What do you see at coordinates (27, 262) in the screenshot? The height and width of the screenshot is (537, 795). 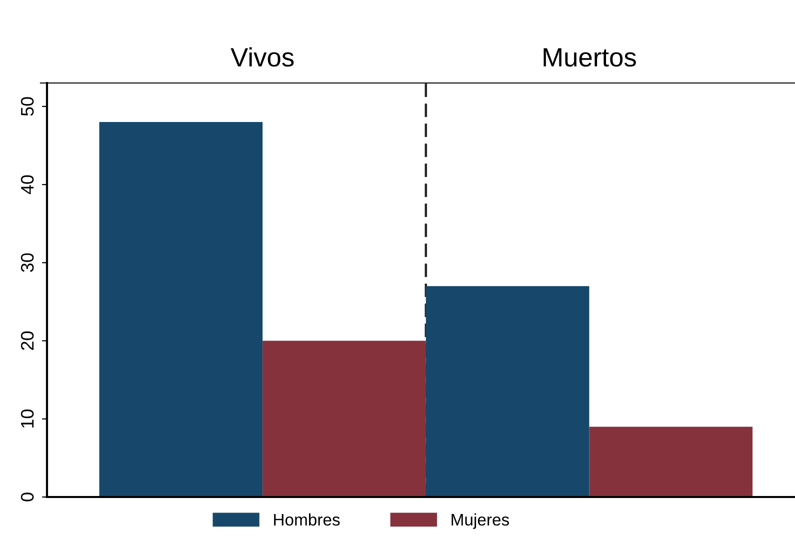 I see `y-tick-label: 30` at bounding box center [27, 262].